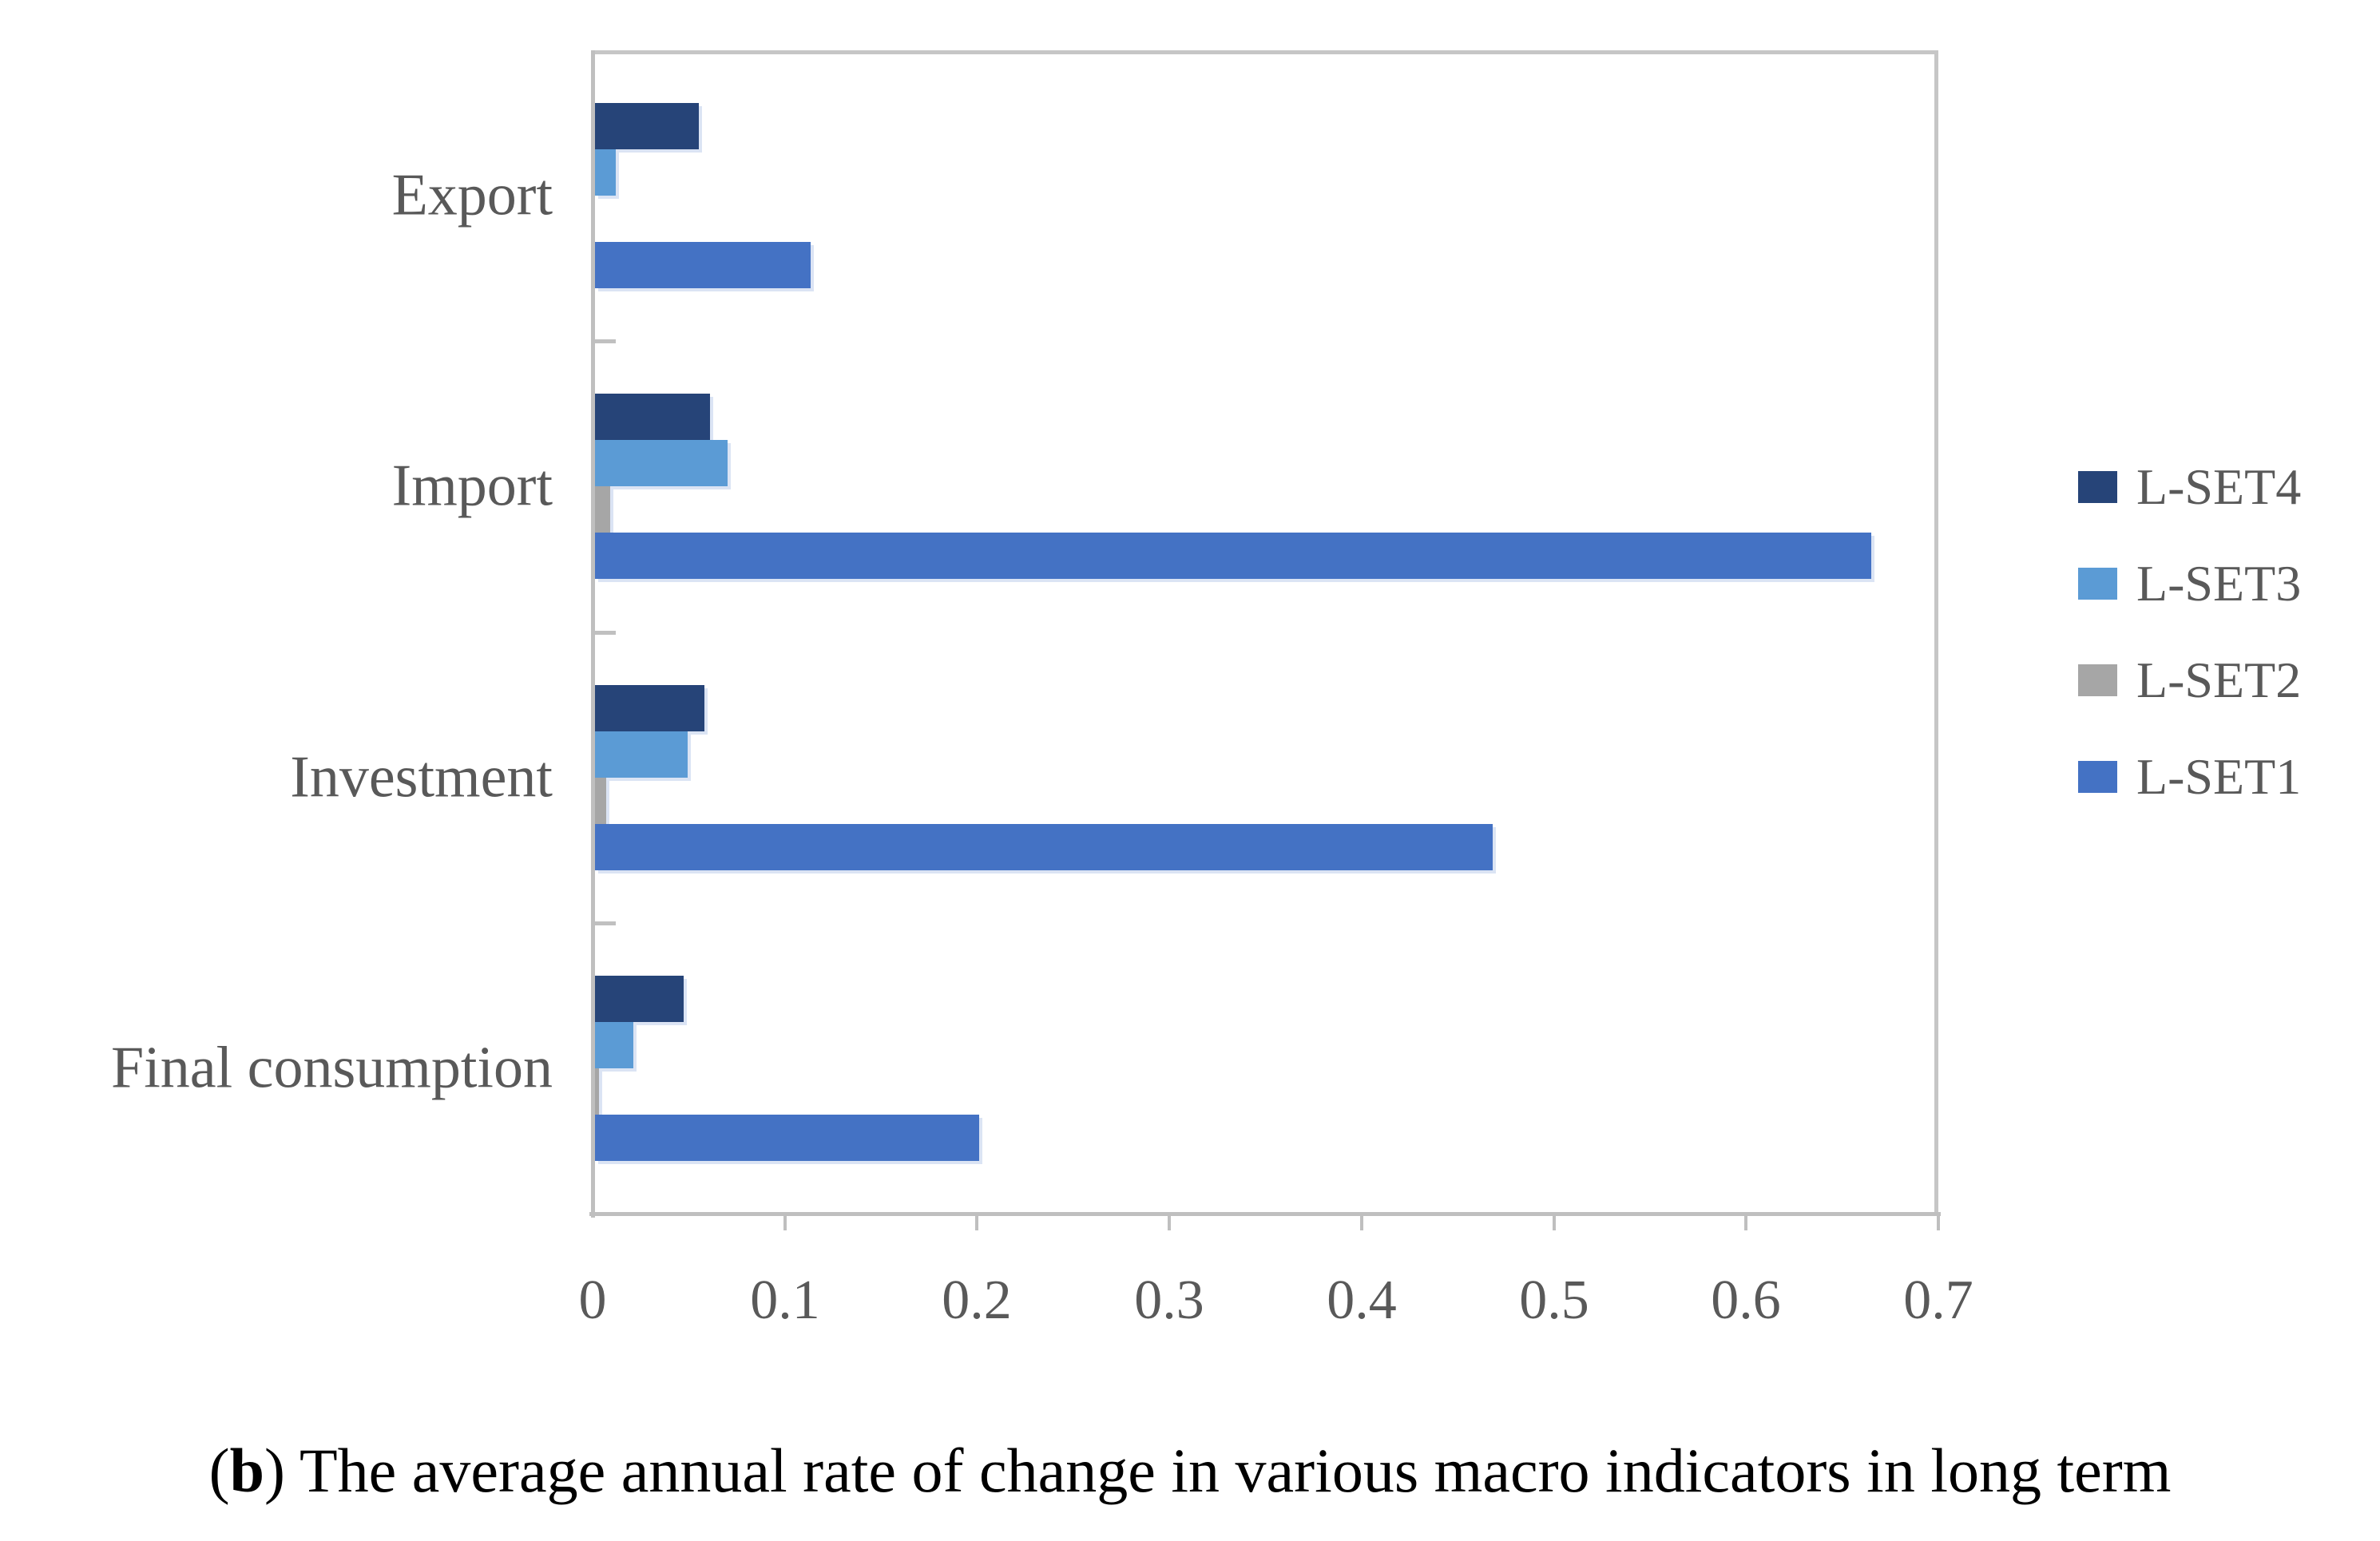 The width and height of the screenshot is (2380, 1541). I want to click on legend-label: L-SET1, so click(2219, 776).